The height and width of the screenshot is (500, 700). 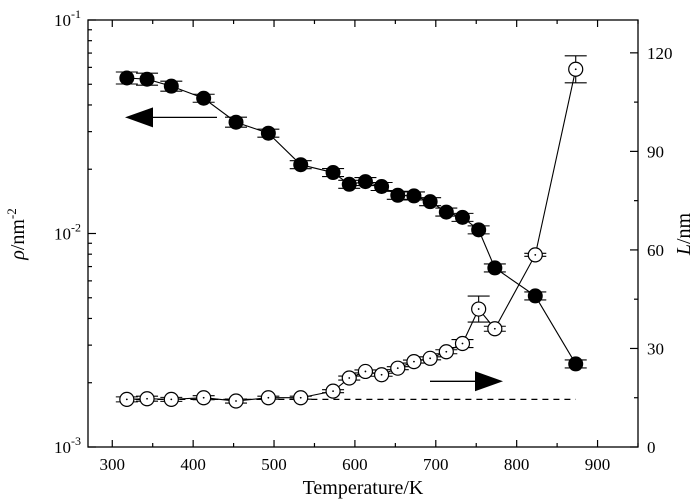 I want to click on arrow-head-left, so click(x=139, y=117).